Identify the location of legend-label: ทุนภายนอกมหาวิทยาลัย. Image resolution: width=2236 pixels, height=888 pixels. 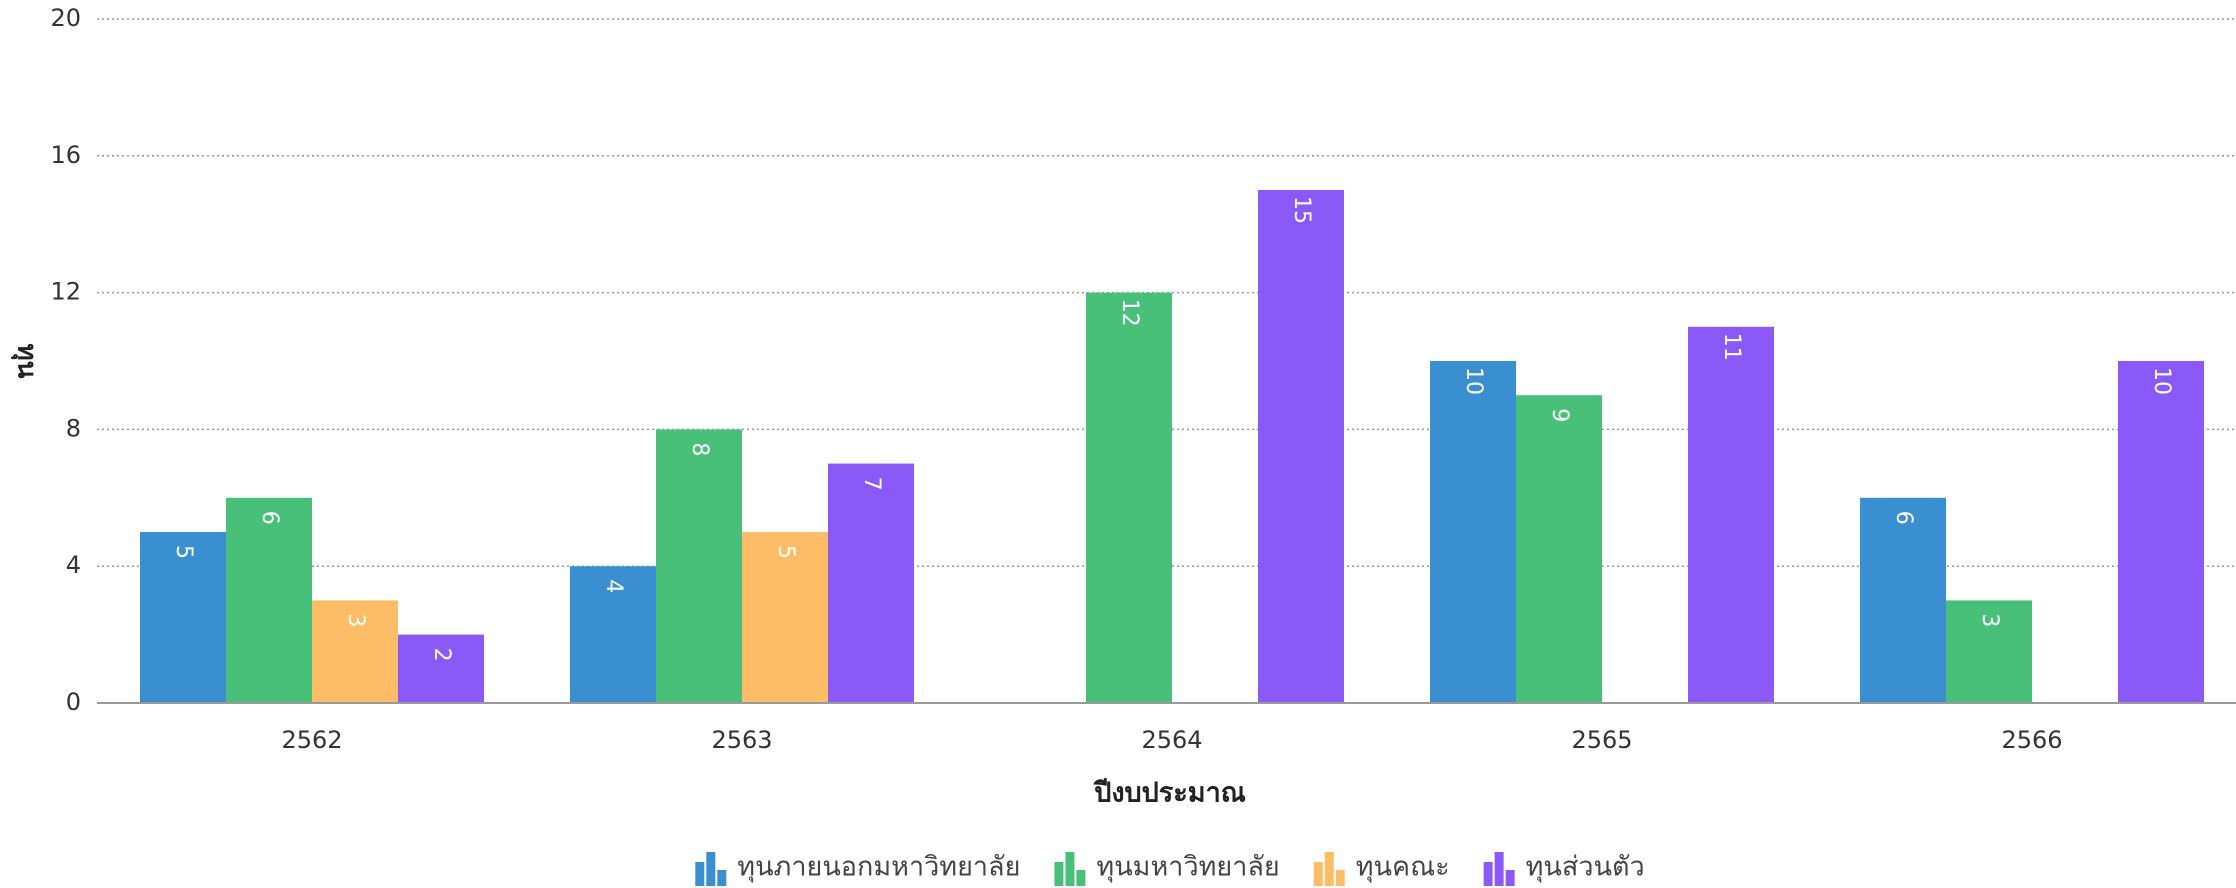
(878, 868).